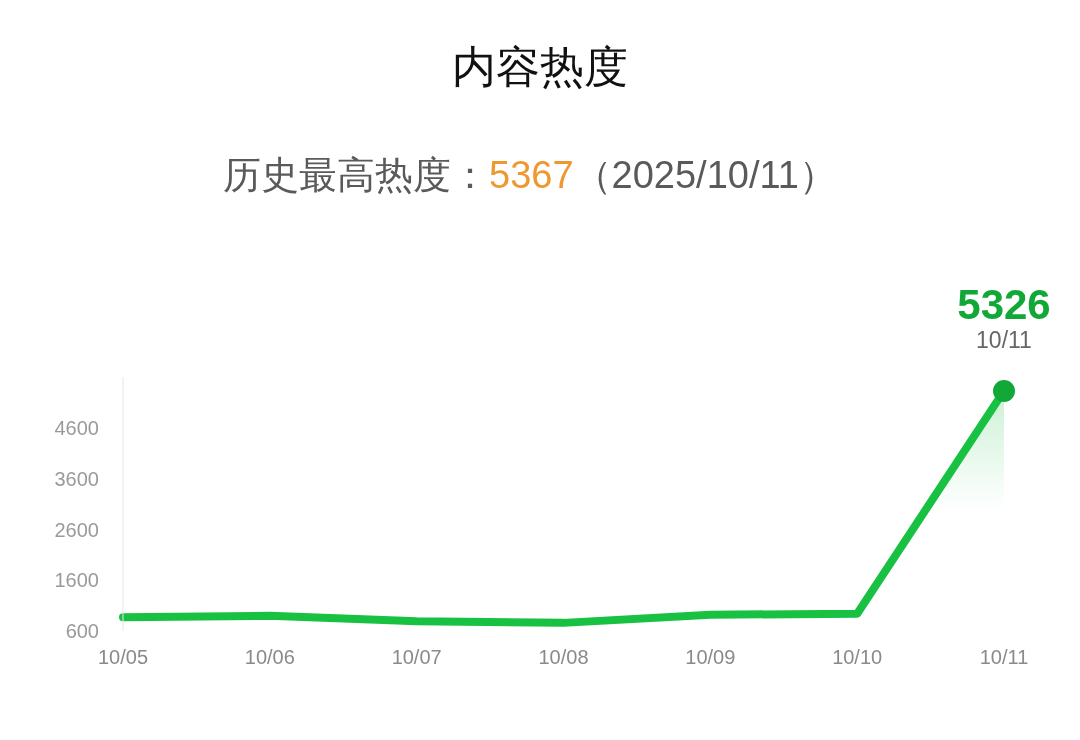 This screenshot has width=1080, height=740. I want to click on x-tick-label: 10/07, so click(416, 657).